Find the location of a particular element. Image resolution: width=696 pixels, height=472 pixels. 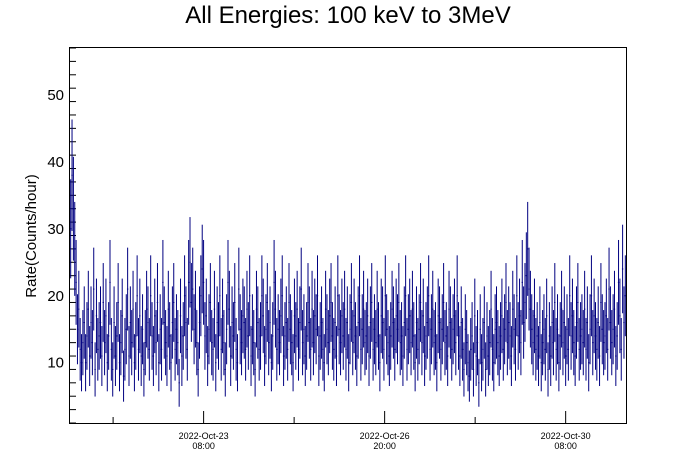

x-tick-label: 2022-Oct-23 is located at coordinates (204, 436).